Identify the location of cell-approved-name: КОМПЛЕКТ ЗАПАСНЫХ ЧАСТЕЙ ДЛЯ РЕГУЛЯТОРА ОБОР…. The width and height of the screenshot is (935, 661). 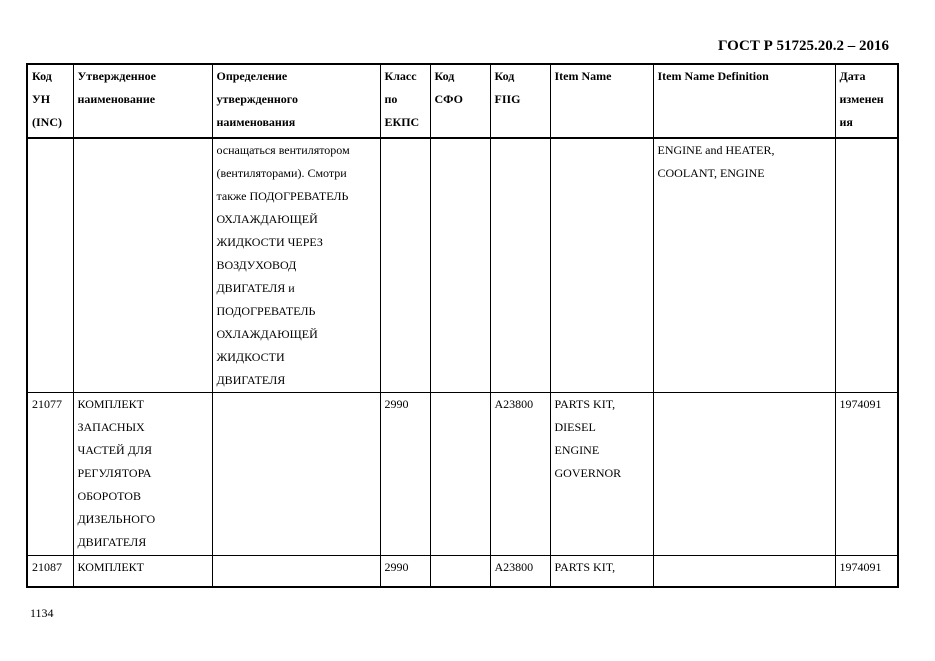
(142, 474).